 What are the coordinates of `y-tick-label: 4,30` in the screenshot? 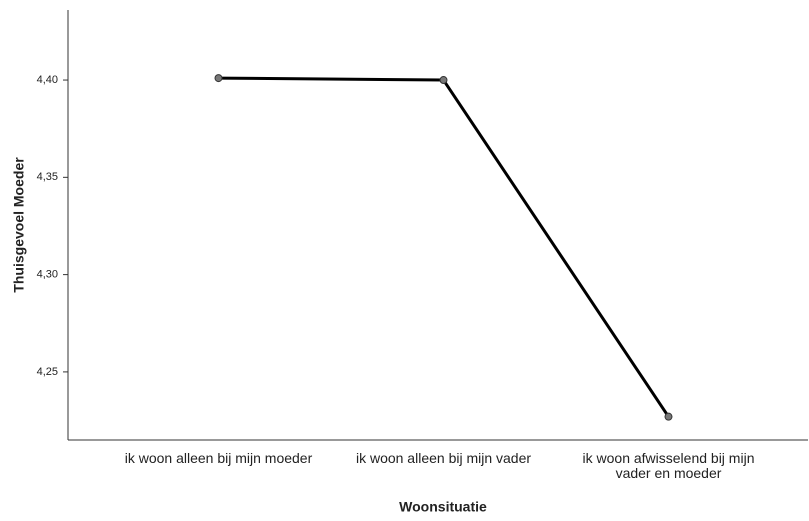 It's located at (47, 275).